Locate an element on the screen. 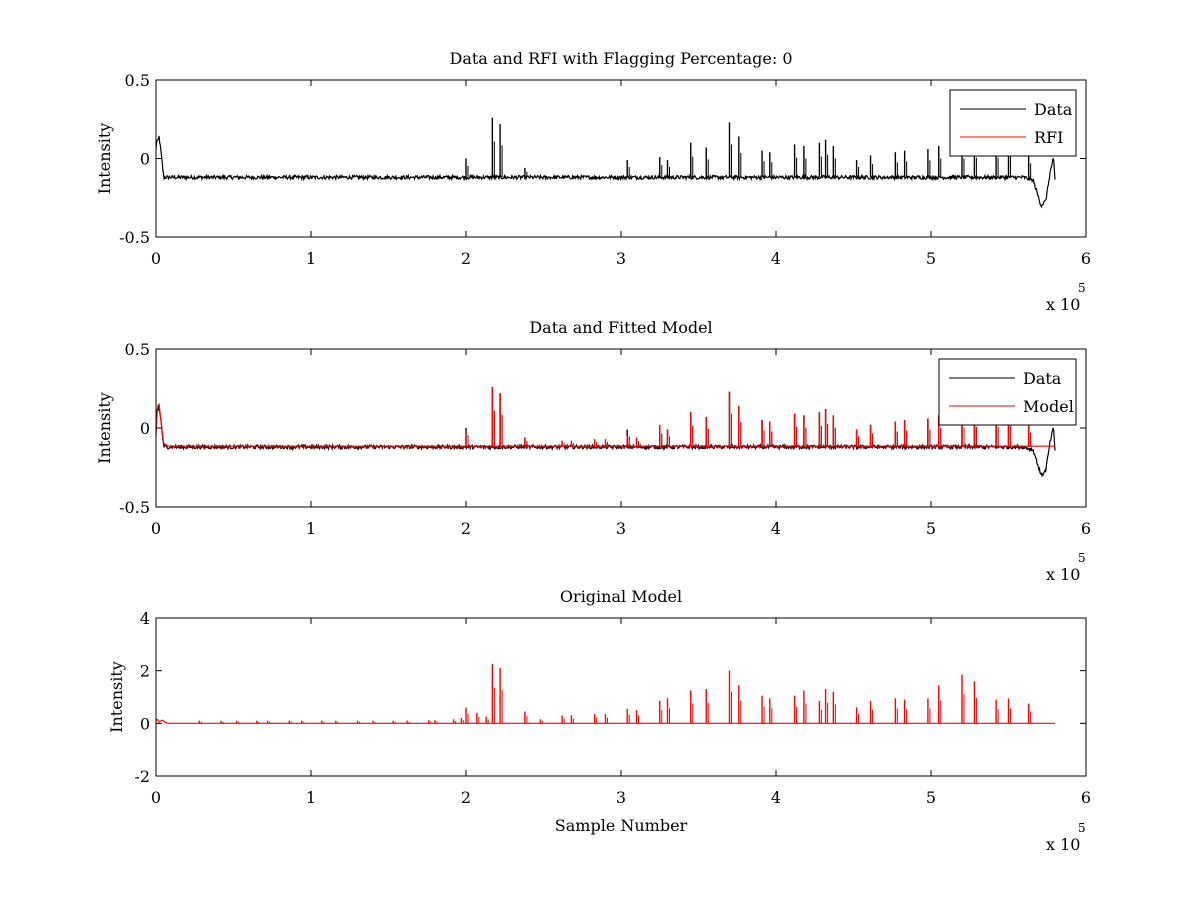  legend-label-model: Model is located at coordinates (1048, 406).